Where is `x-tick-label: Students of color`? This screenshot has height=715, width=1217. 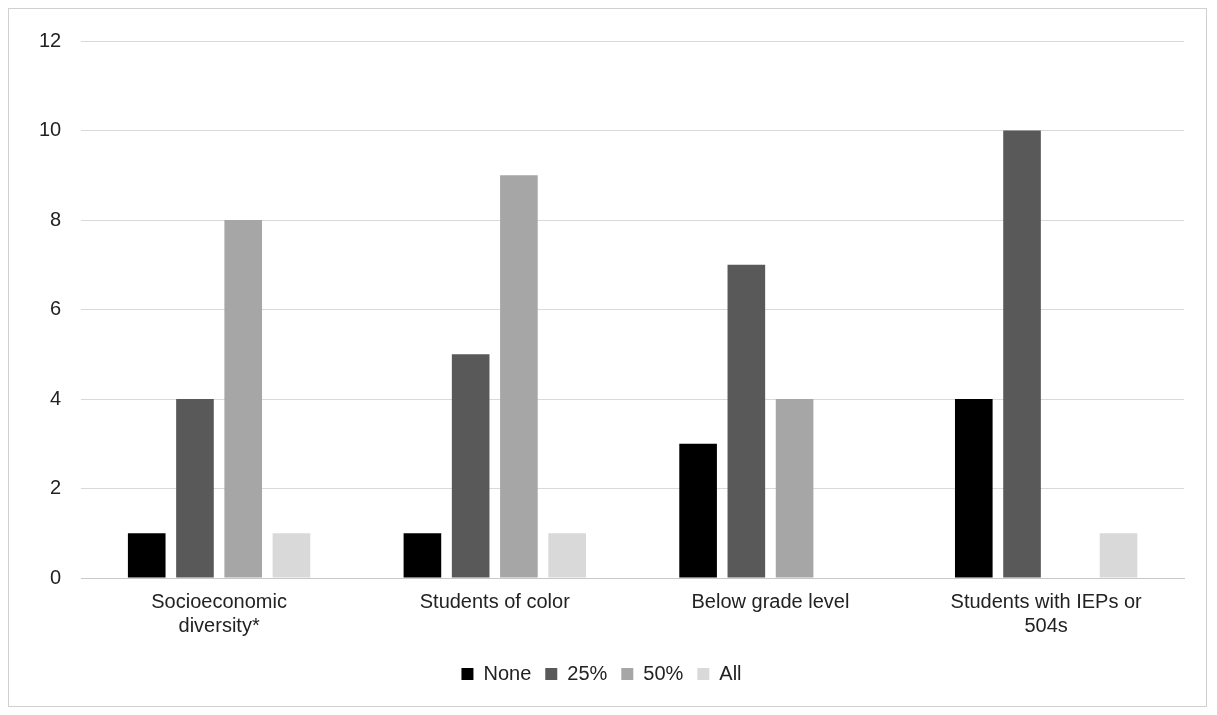 x-tick-label: Students of color is located at coordinates (495, 600).